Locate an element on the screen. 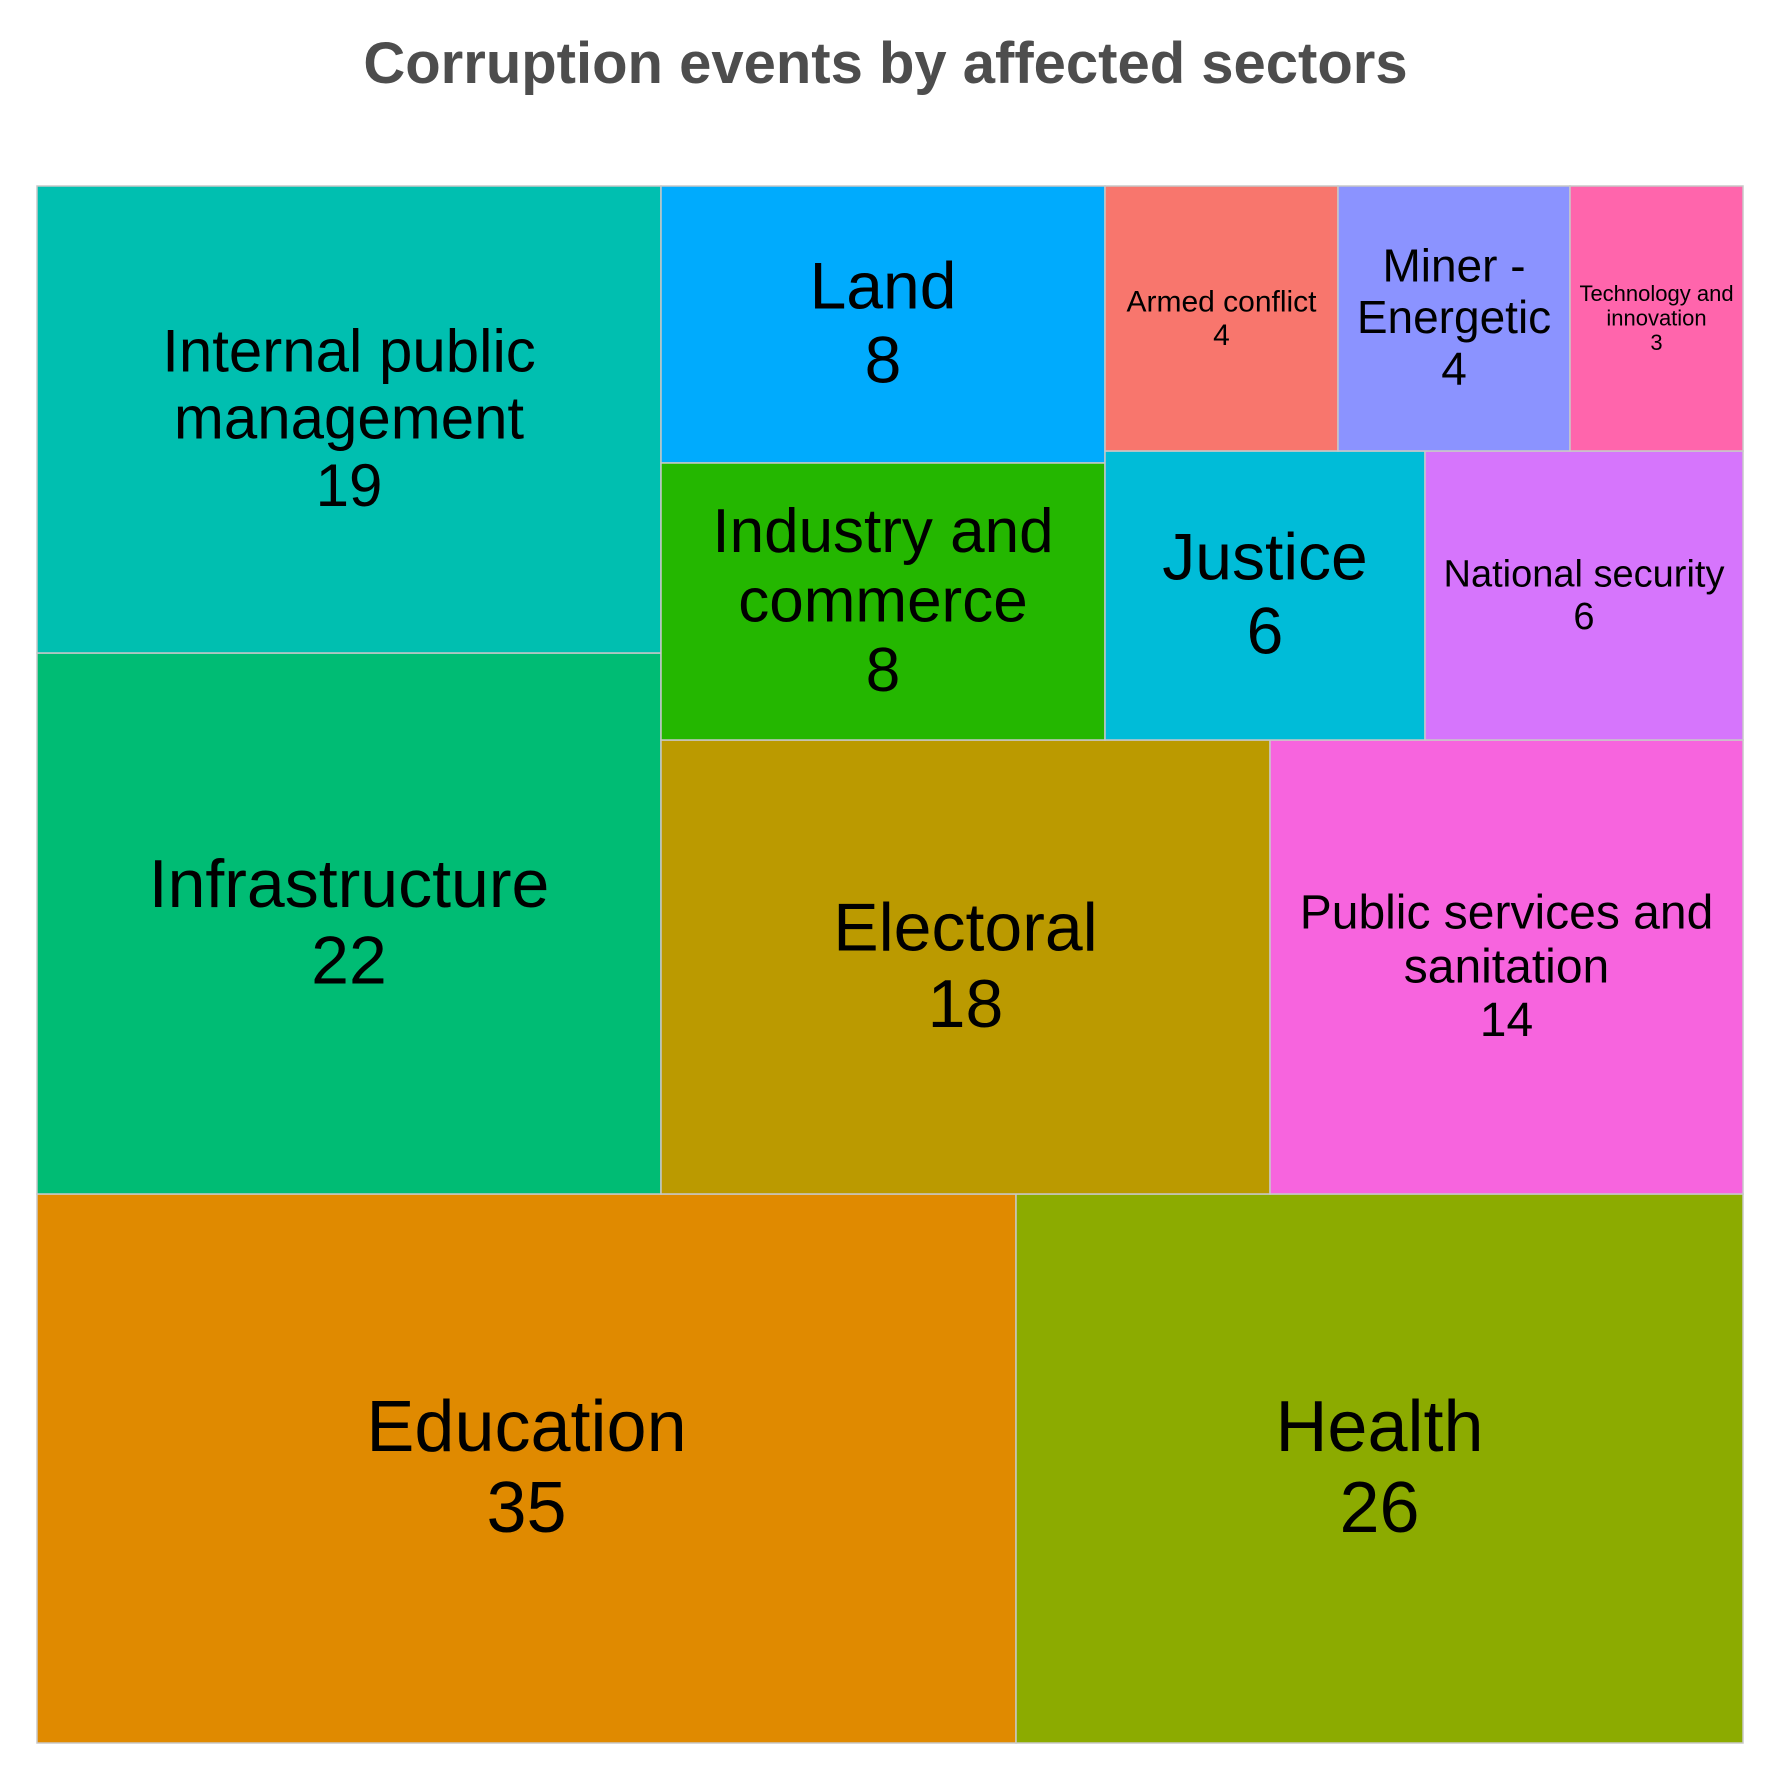  tile-name-line: Internal public is located at coordinates (349, 351).